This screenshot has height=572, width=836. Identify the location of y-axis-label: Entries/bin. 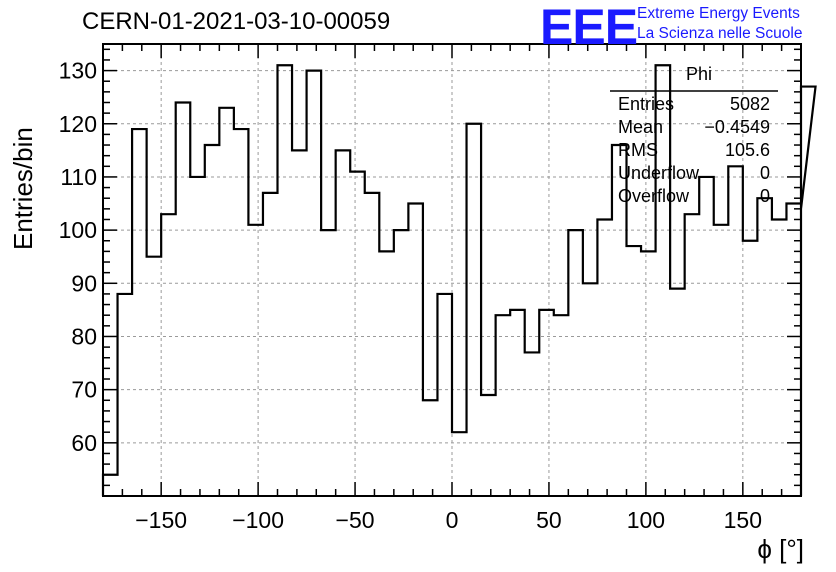
(23, 188).